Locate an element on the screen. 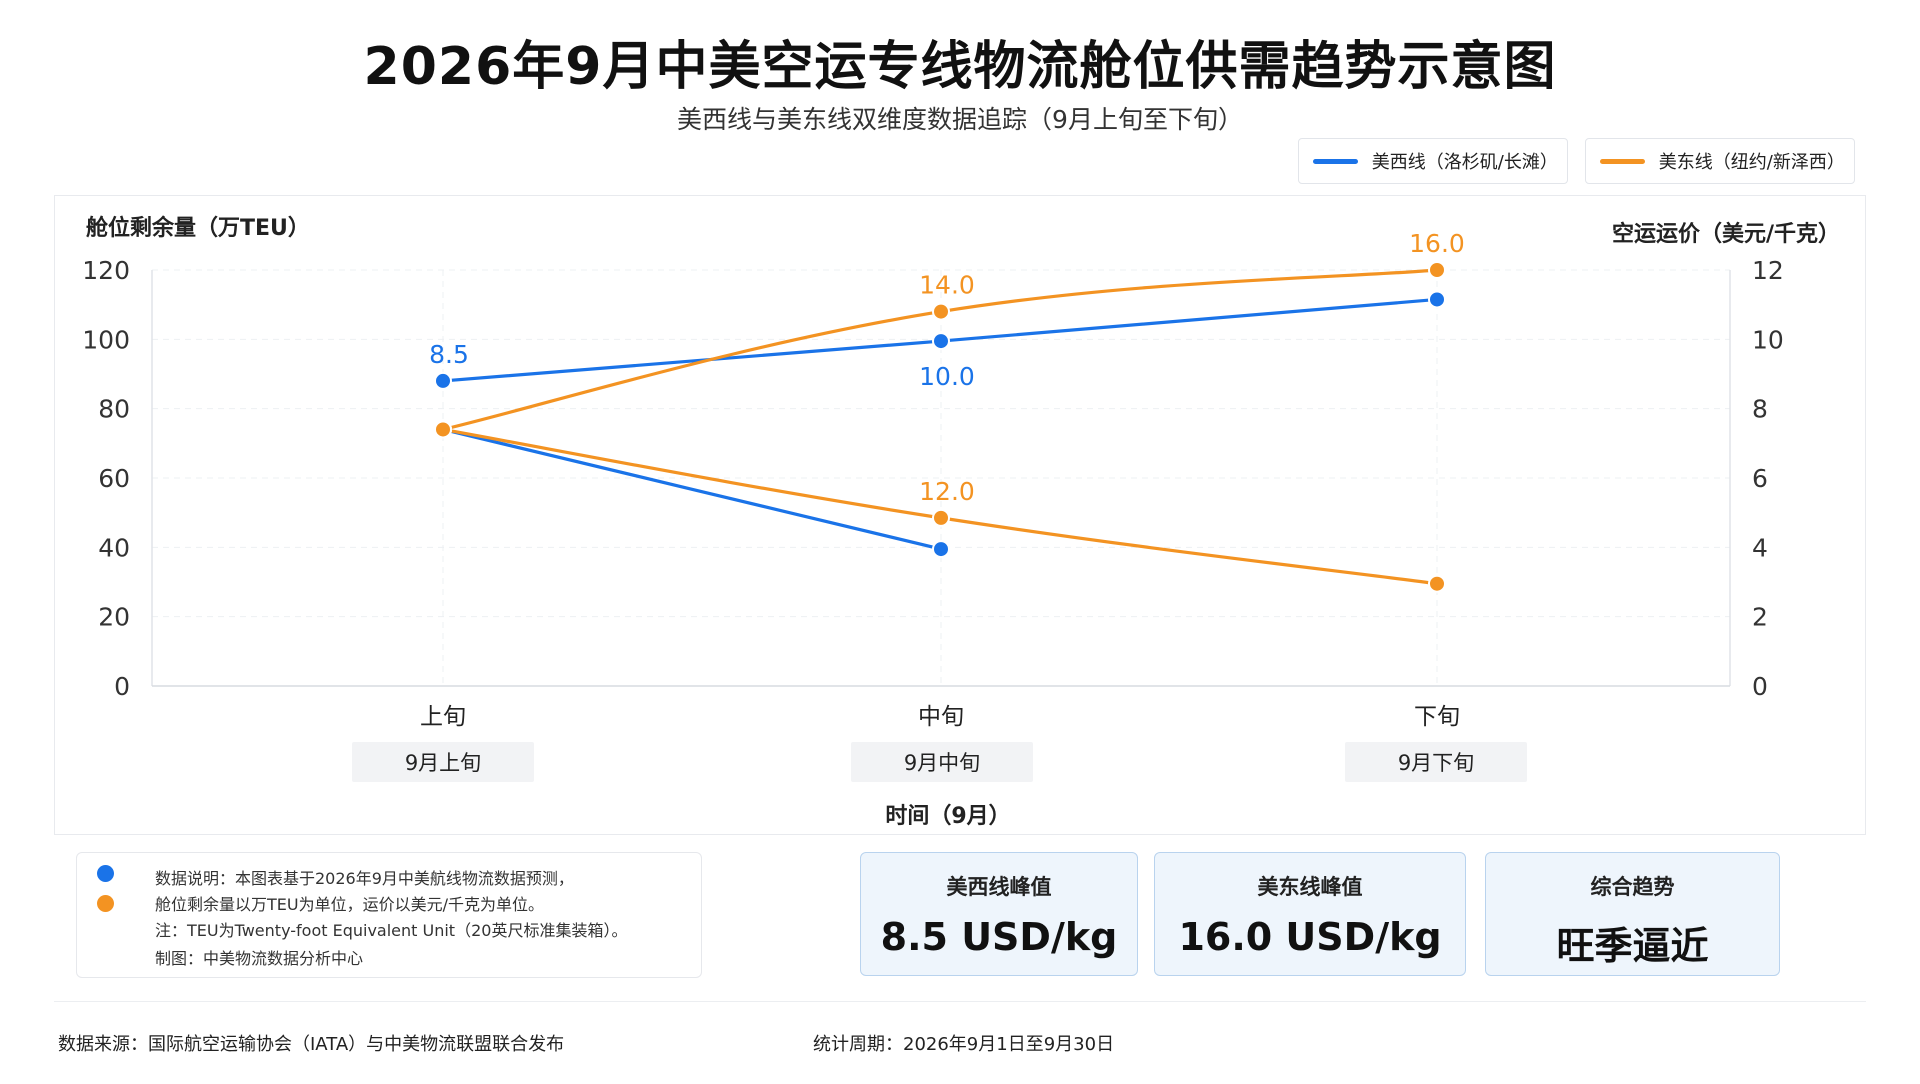 This screenshot has height=1084, width=1920. data-label: 14.0 is located at coordinates (947, 285).